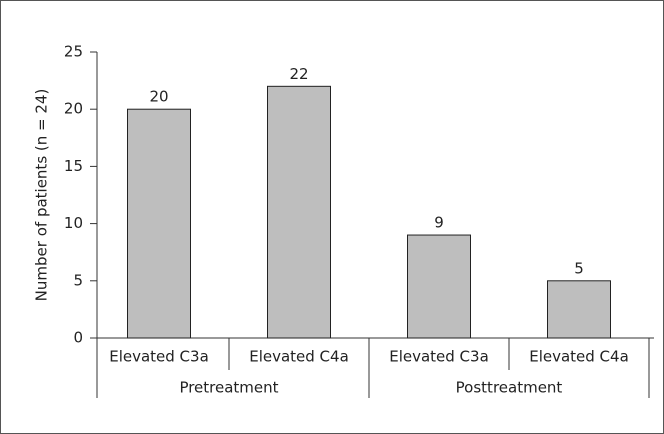  What do you see at coordinates (73, 223) in the screenshot?
I see `y-tick-label: 10` at bounding box center [73, 223].